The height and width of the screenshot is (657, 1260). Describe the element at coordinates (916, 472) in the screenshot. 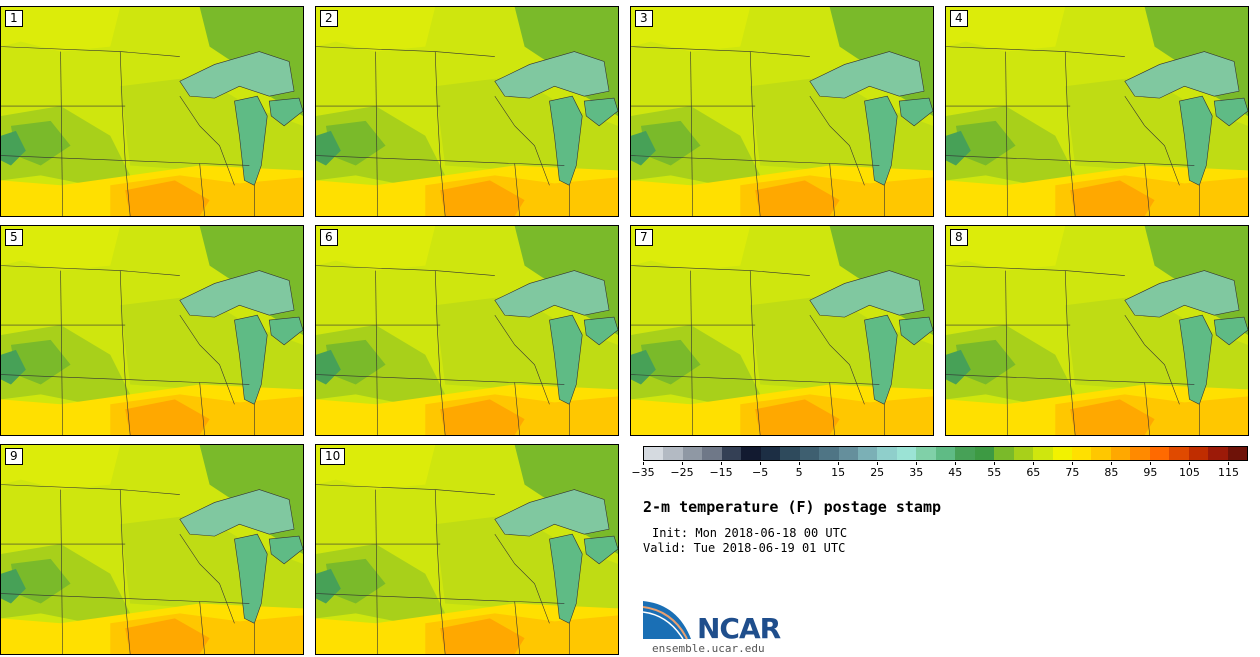

I see `colorbar-tick-label: 35` at that location.